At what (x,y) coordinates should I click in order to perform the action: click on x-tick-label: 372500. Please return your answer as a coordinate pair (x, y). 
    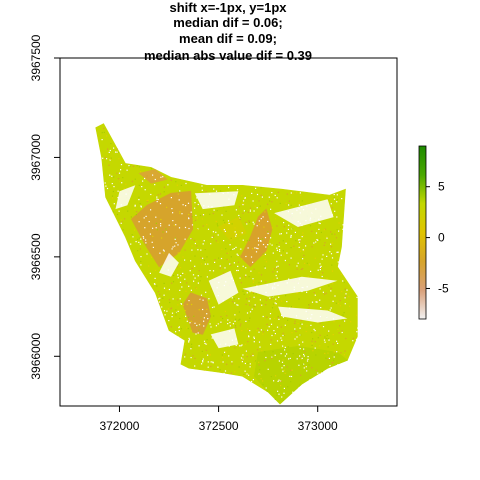
    Looking at the image, I should click on (219, 426).